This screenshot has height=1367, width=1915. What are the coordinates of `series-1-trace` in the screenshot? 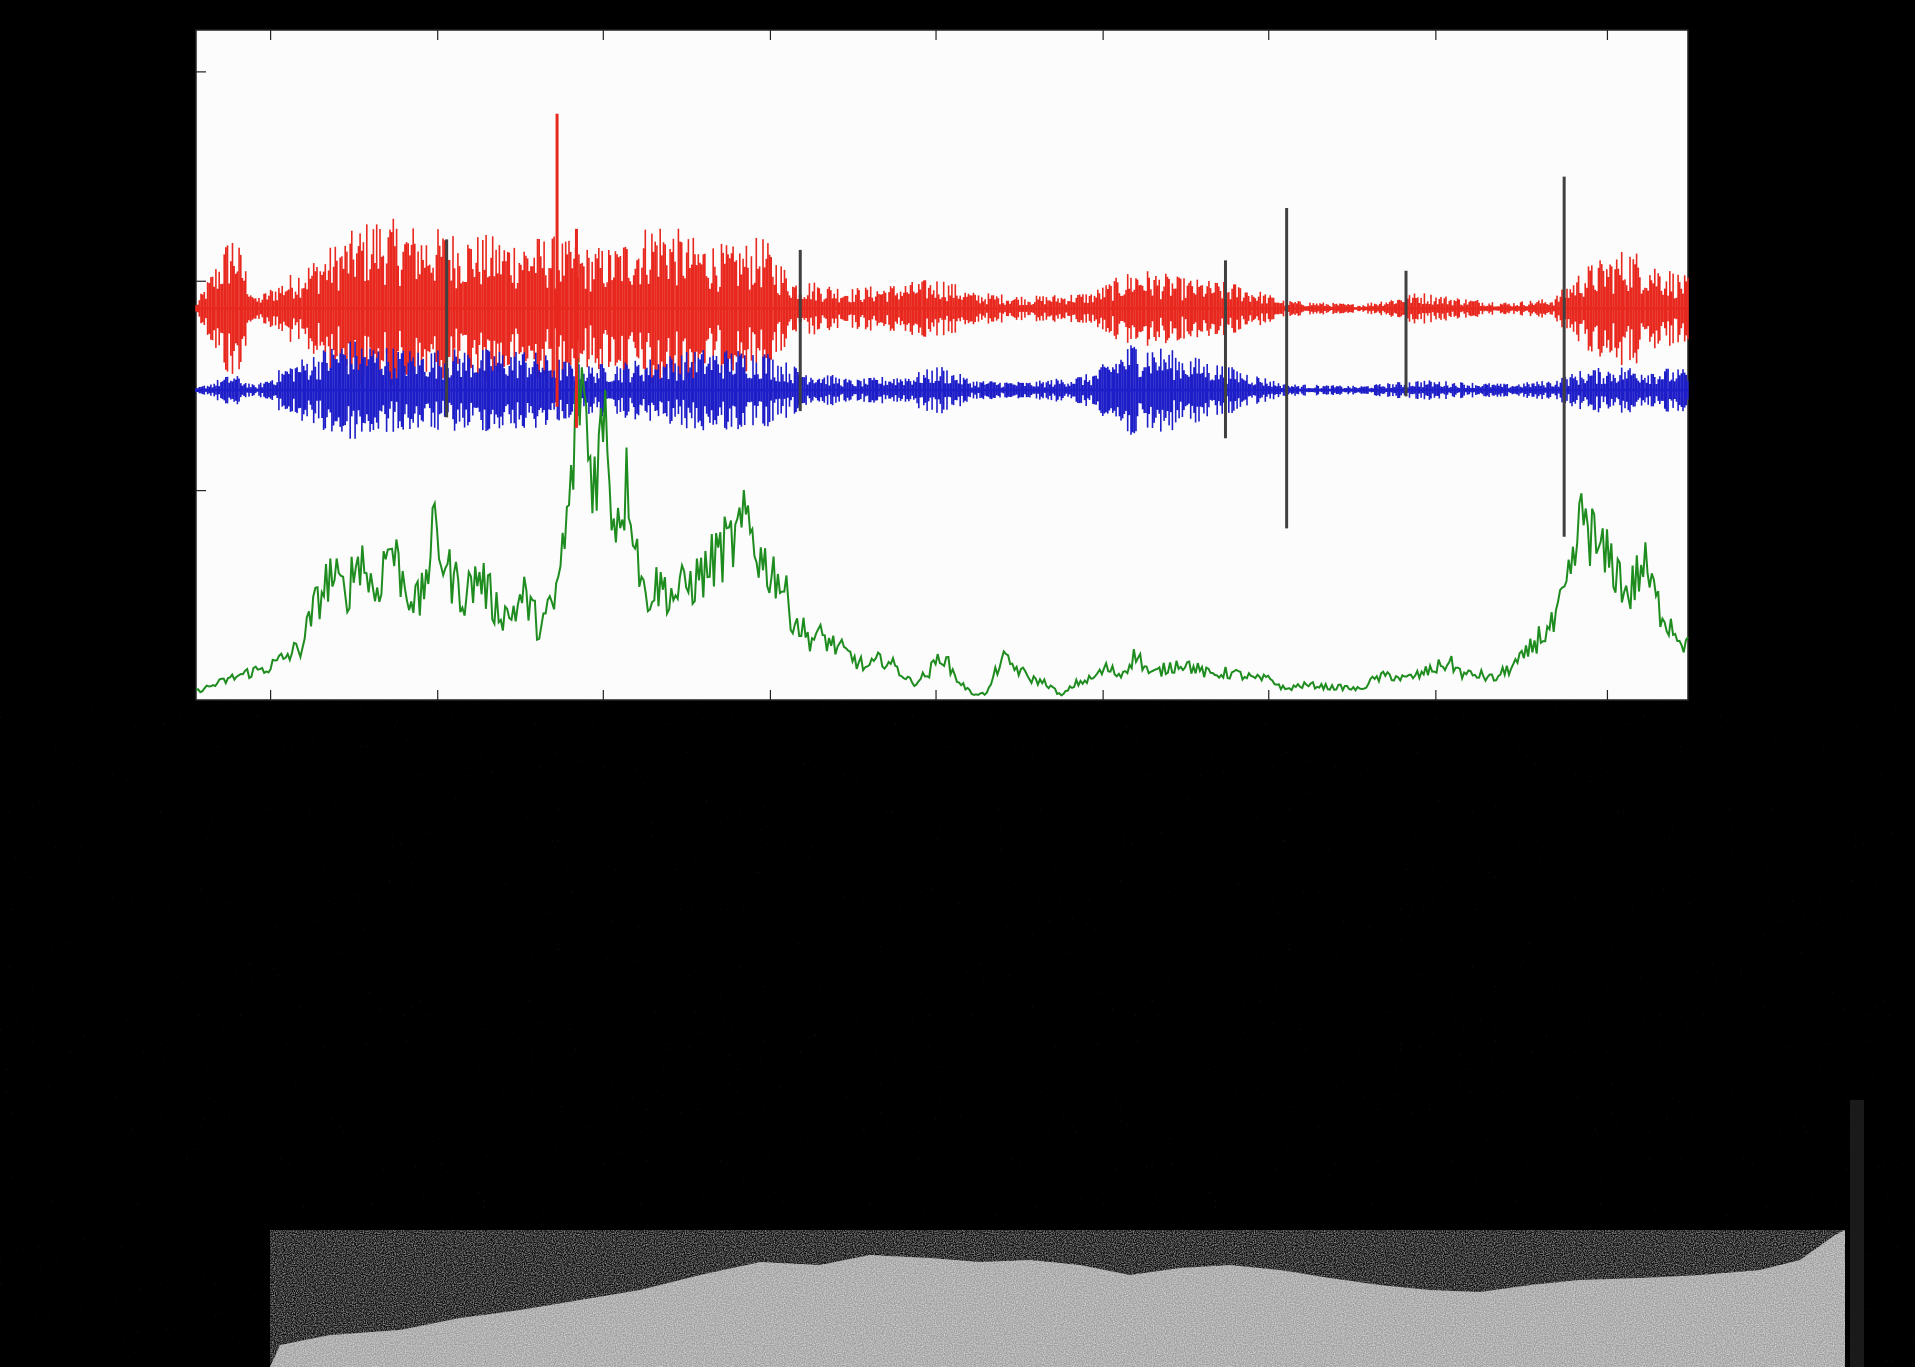 It's located at (942, 390).